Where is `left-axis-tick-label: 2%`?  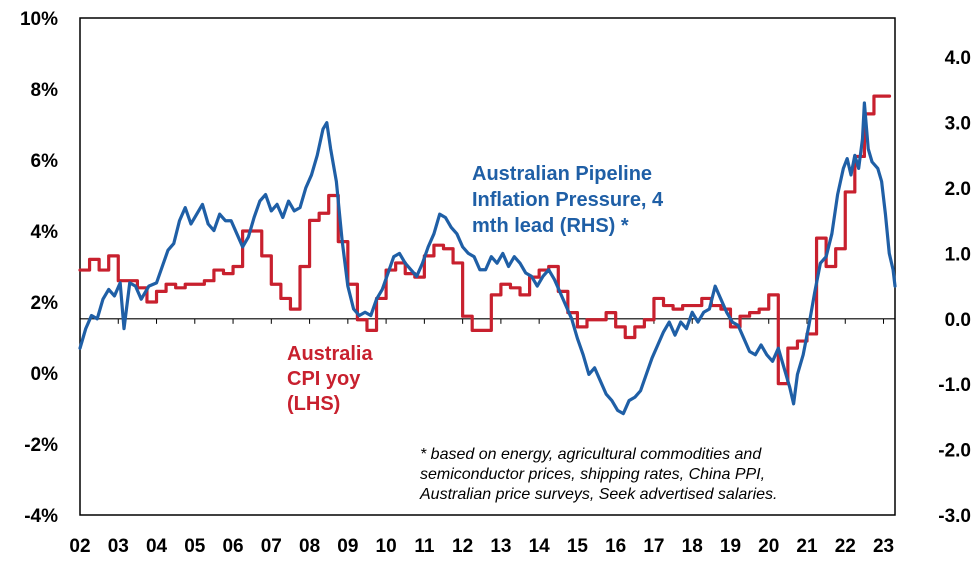 left-axis-tick-label: 2% is located at coordinates (45, 303).